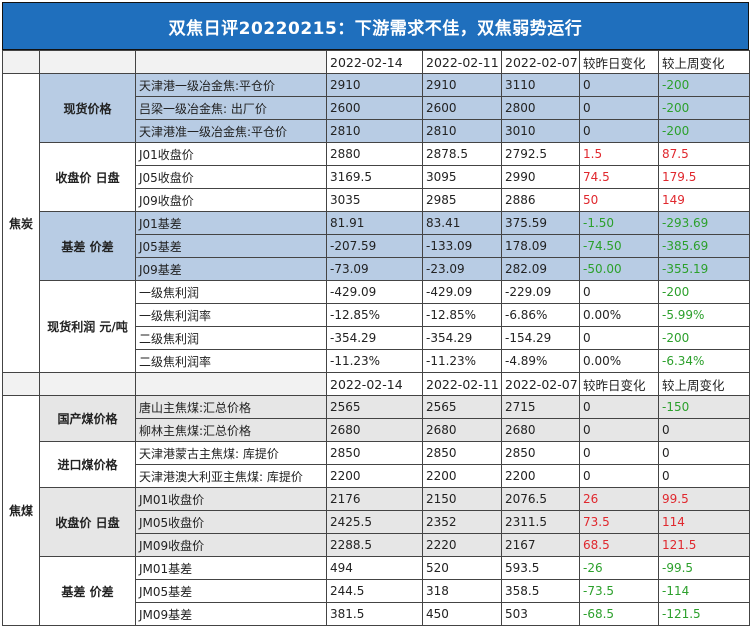 The width and height of the screenshot is (751, 626). What do you see at coordinates (462, 568) in the screenshot?
I see `value-cell: 520` at bounding box center [462, 568].